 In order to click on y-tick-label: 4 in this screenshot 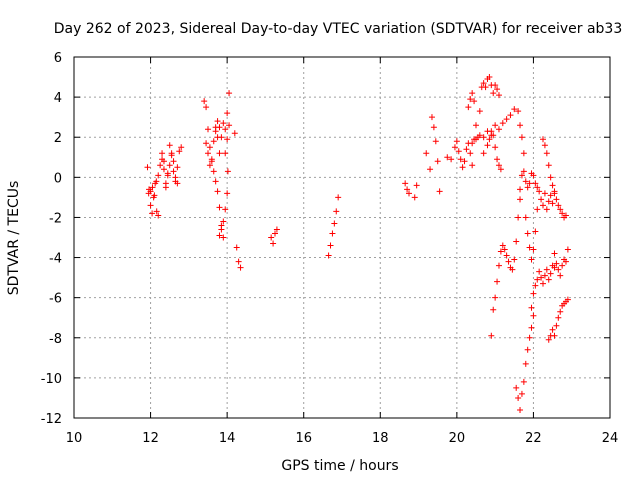, I will do `click(58, 98)`.